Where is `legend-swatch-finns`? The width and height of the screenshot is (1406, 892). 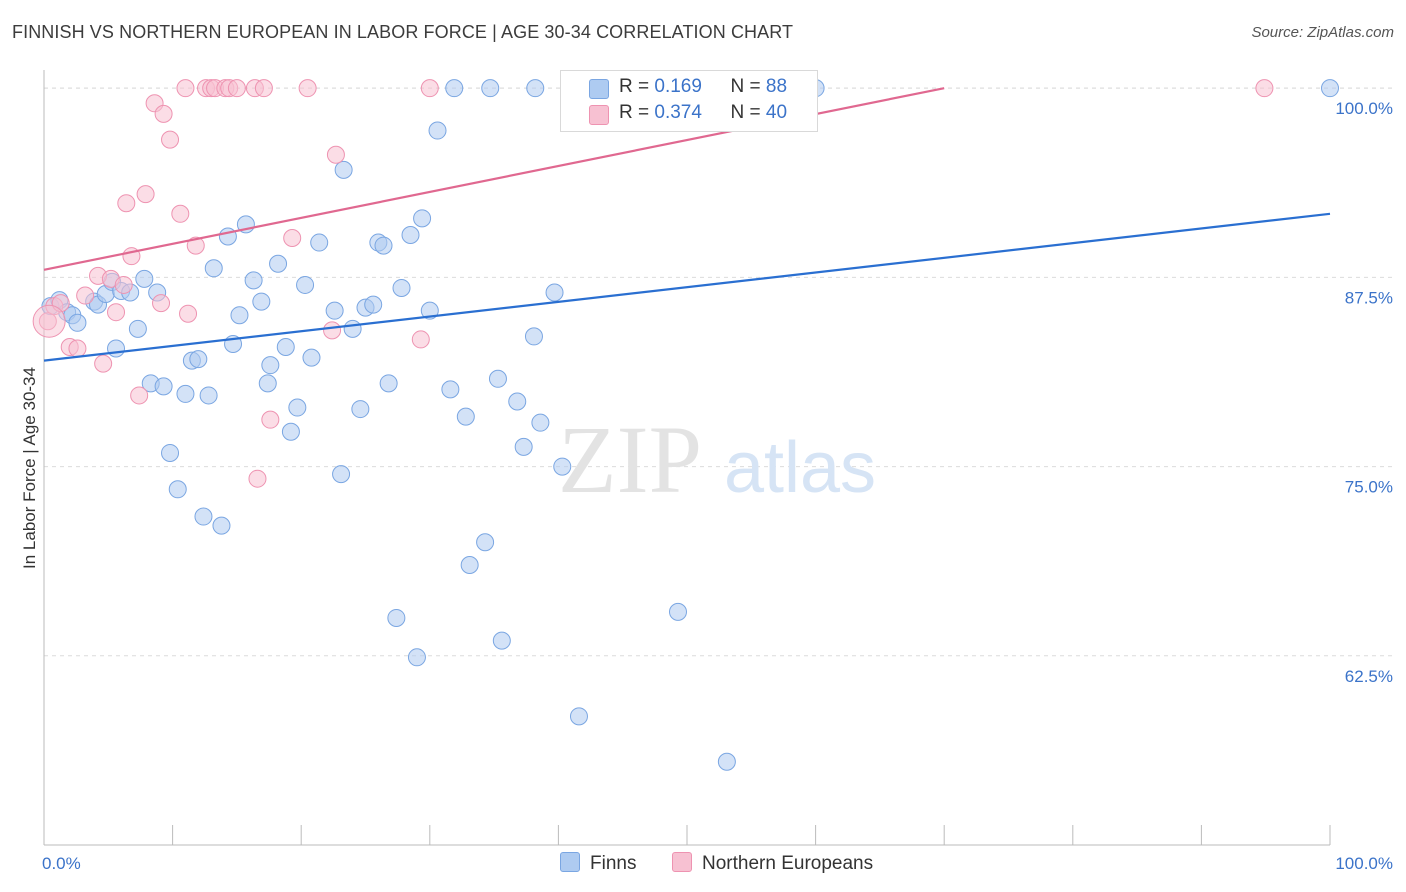 legend-swatch-finns is located at coordinates (599, 89).